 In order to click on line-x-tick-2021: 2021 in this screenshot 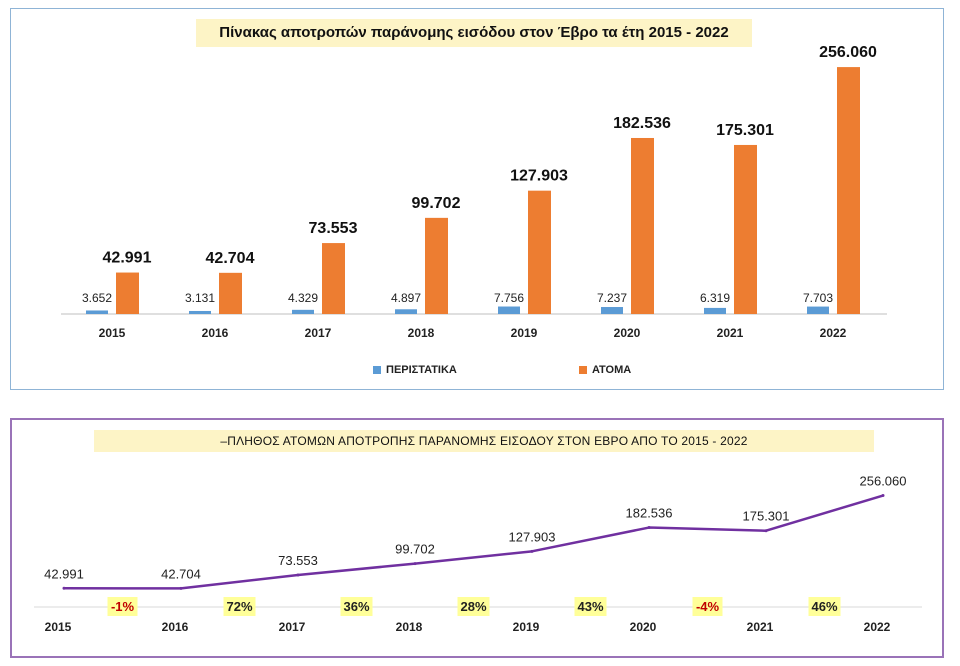, I will do `click(760, 627)`.